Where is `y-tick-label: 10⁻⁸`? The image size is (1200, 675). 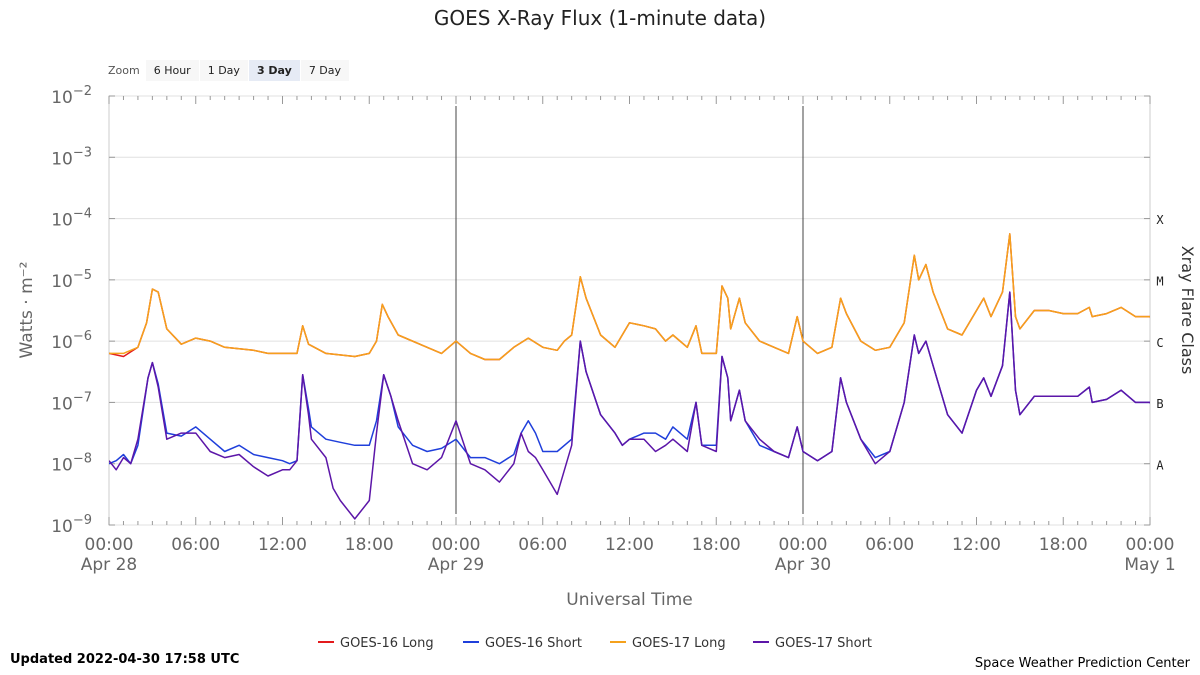 y-tick-label: 10⁻⁸ is located at coordinates (71, 464).